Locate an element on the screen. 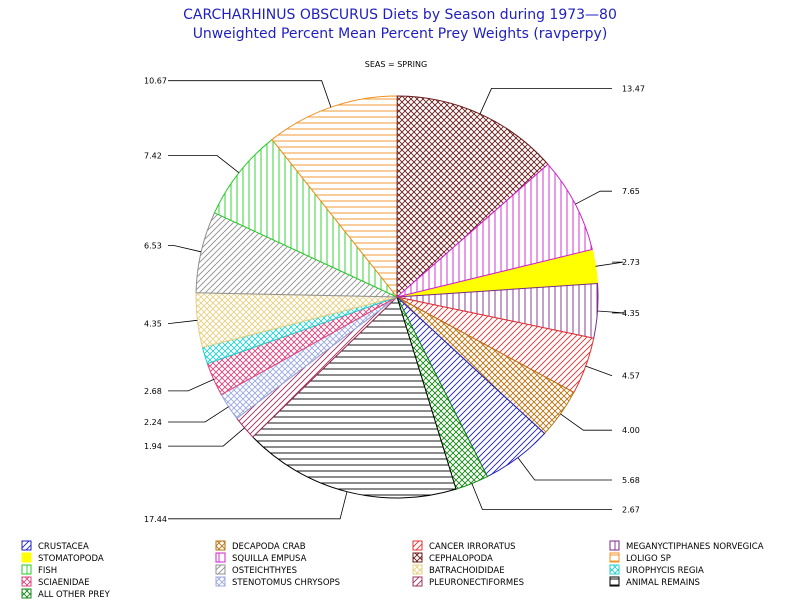  legend-label-batrachoididae: BATRACHOIDIDAE is located at coordinates (467, 571).